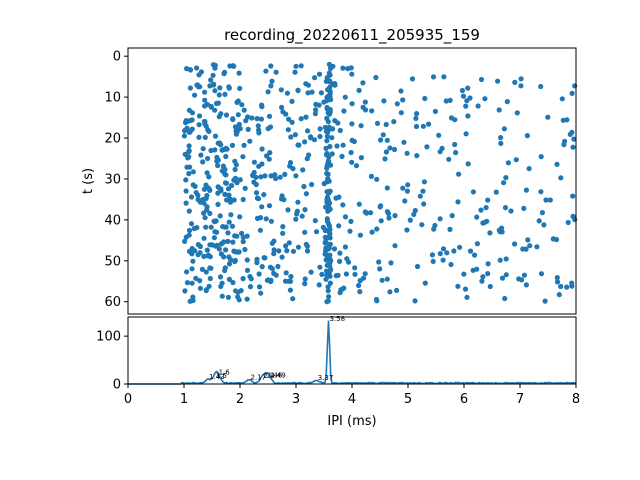 The image size is (640, 480). Describe the element at coordinates (217, 377) in the screenshot. I see `peak-label: 1.43` at that location.